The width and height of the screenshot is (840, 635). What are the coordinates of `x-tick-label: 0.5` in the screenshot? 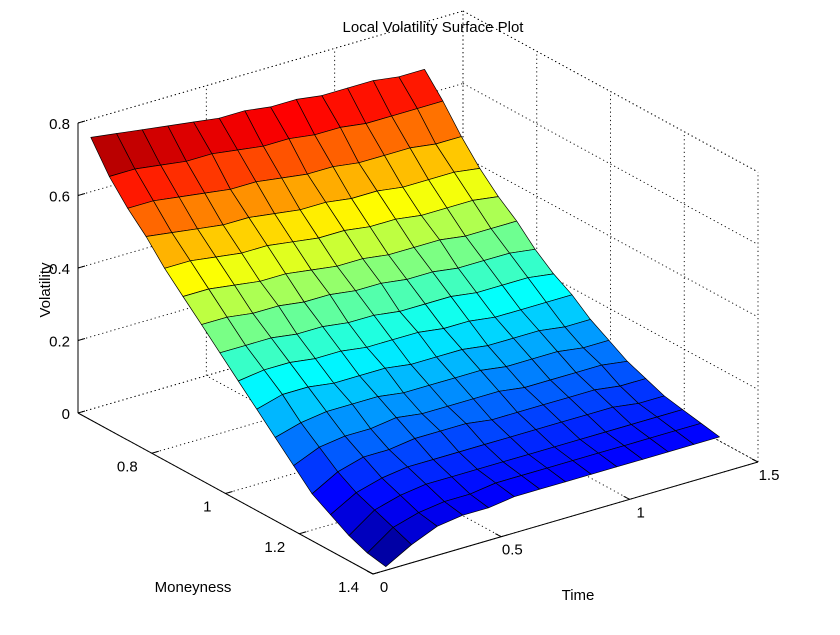 It's located at (512, 550).